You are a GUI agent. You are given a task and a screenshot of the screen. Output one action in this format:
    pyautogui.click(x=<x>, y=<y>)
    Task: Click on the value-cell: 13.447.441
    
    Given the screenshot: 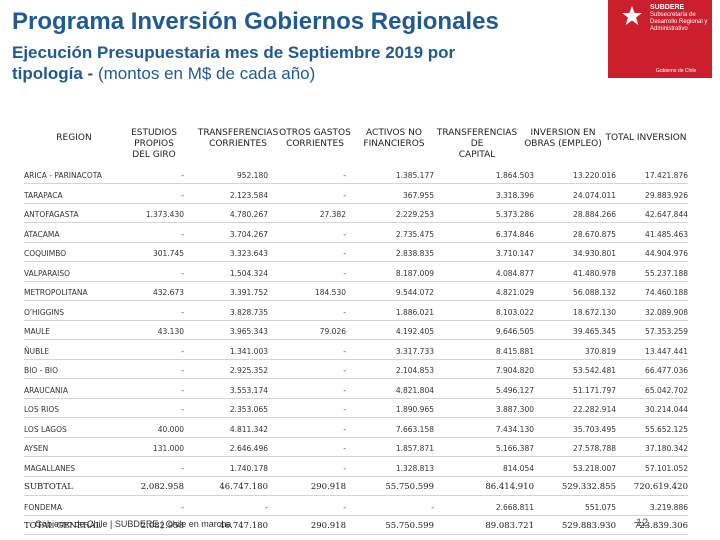 What is the action you would take?
    pyautogui.click(x=666, y=351)
    